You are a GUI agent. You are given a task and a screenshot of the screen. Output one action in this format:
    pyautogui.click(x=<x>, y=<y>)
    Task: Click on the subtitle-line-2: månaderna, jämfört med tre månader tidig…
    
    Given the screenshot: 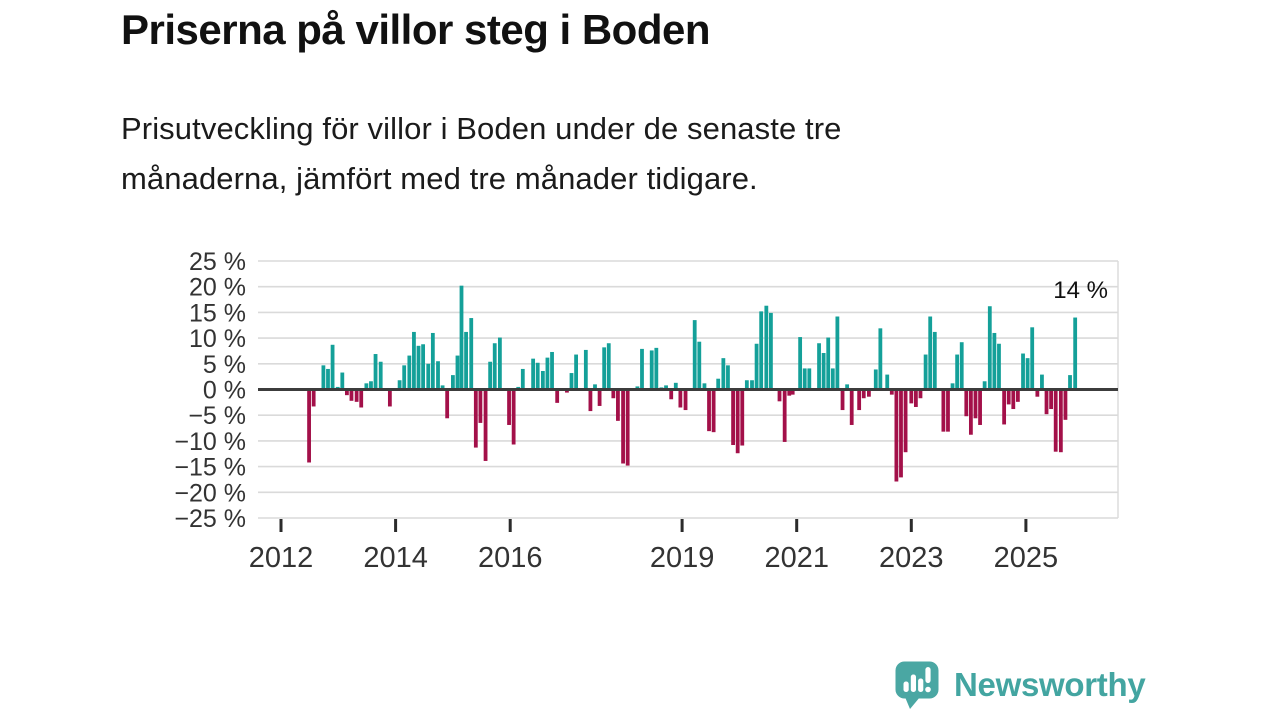 What is the action you would take?
    pyautogui.click(x=439, y=178)
    